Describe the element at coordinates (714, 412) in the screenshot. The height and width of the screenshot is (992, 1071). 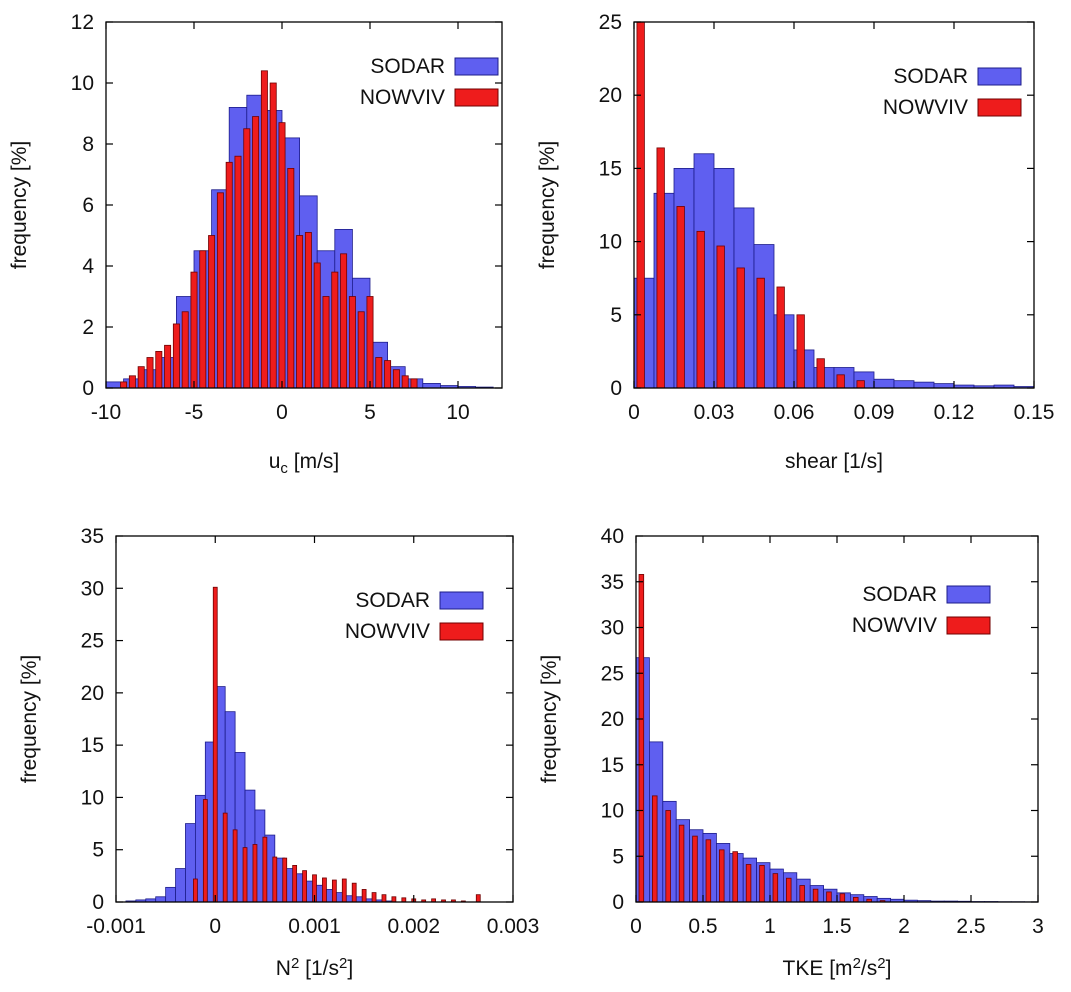
I see `x-tick-label: 0.03` at that location.